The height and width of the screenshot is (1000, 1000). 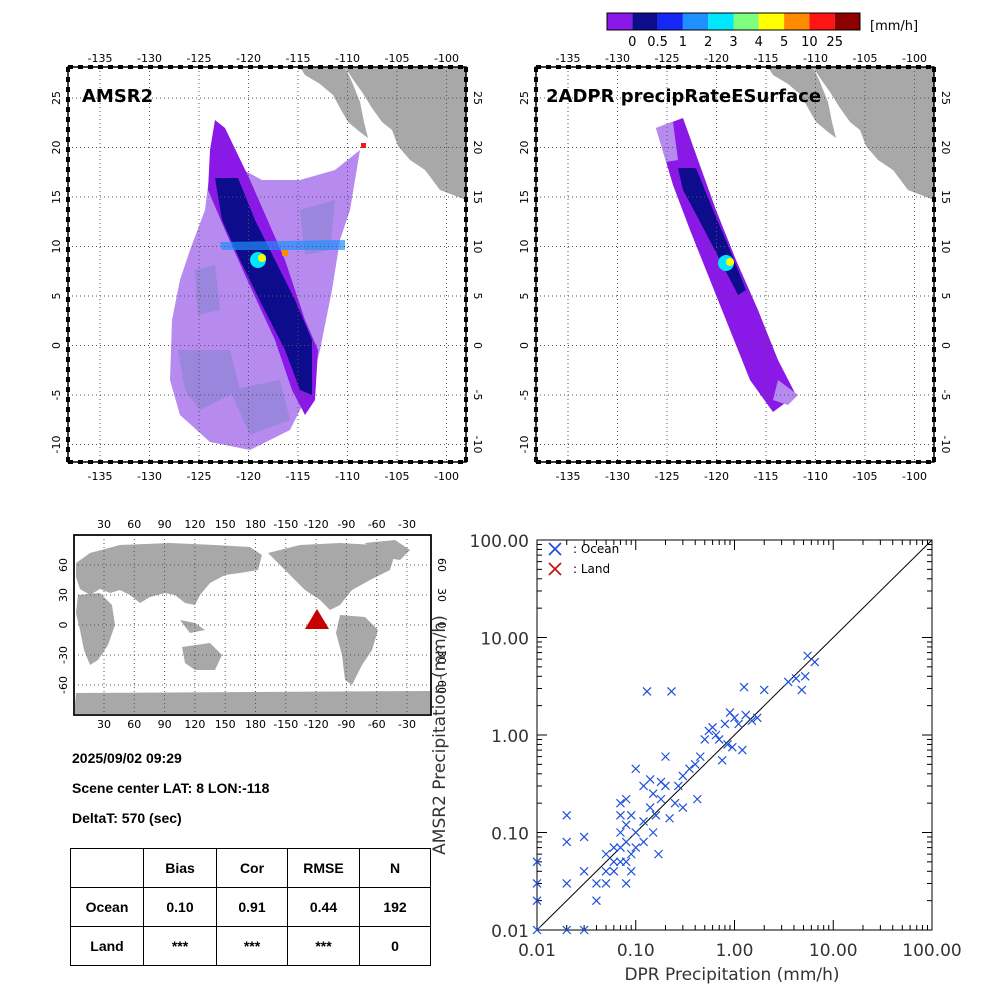 I want to click on lon-label-bottom: -135, so click(x=100, y=475).